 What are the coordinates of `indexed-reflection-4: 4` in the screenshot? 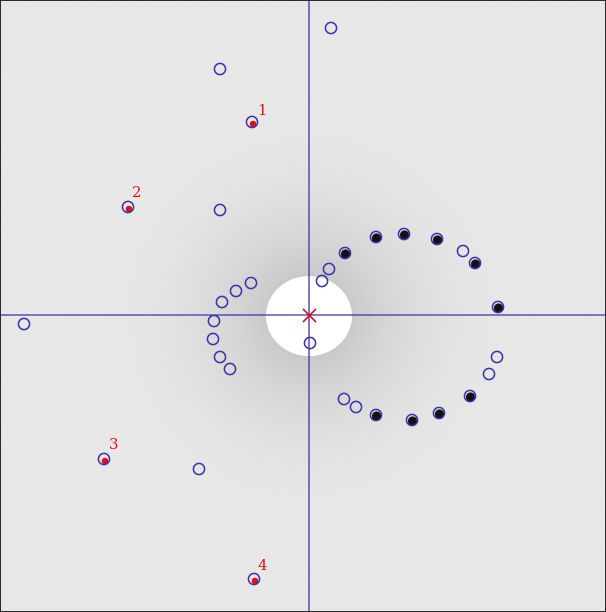 It's located at (257, 571).